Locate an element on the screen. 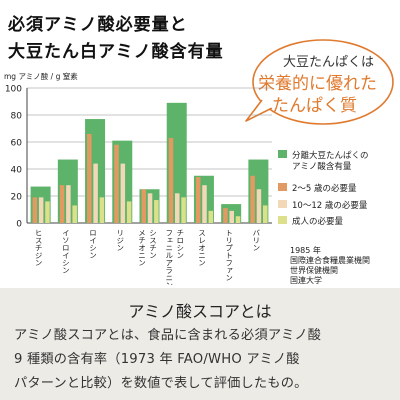 This screenshot has height=400, width=400. data-source: 1985 年 国際連合食糧農業機関 世界保健機関 国連大学 is located at coordinates (330, 266).